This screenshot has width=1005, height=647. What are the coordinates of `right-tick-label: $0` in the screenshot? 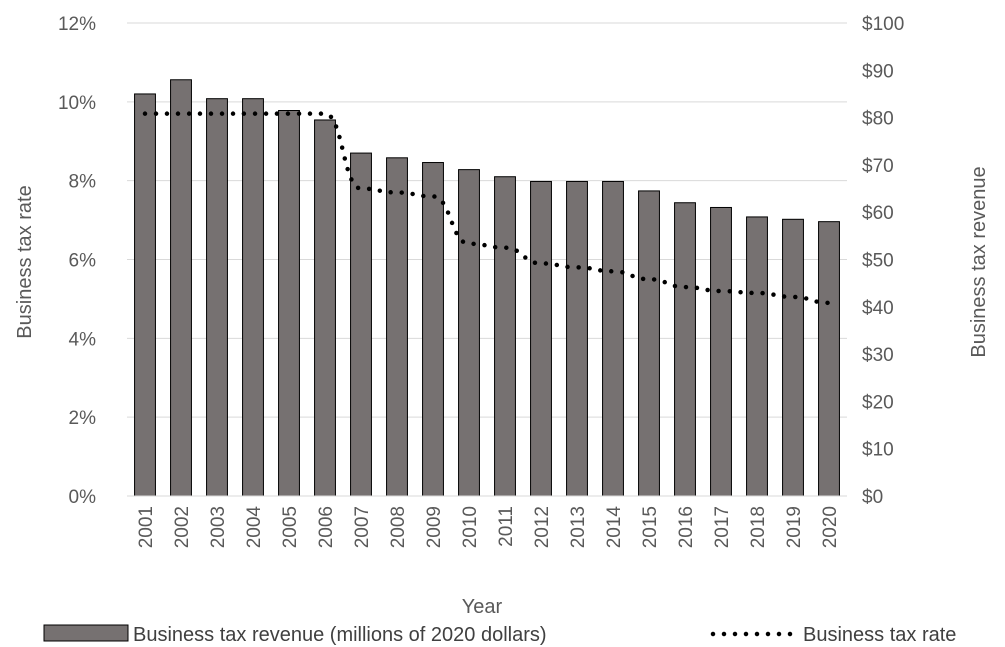 It's located at (872, 497).